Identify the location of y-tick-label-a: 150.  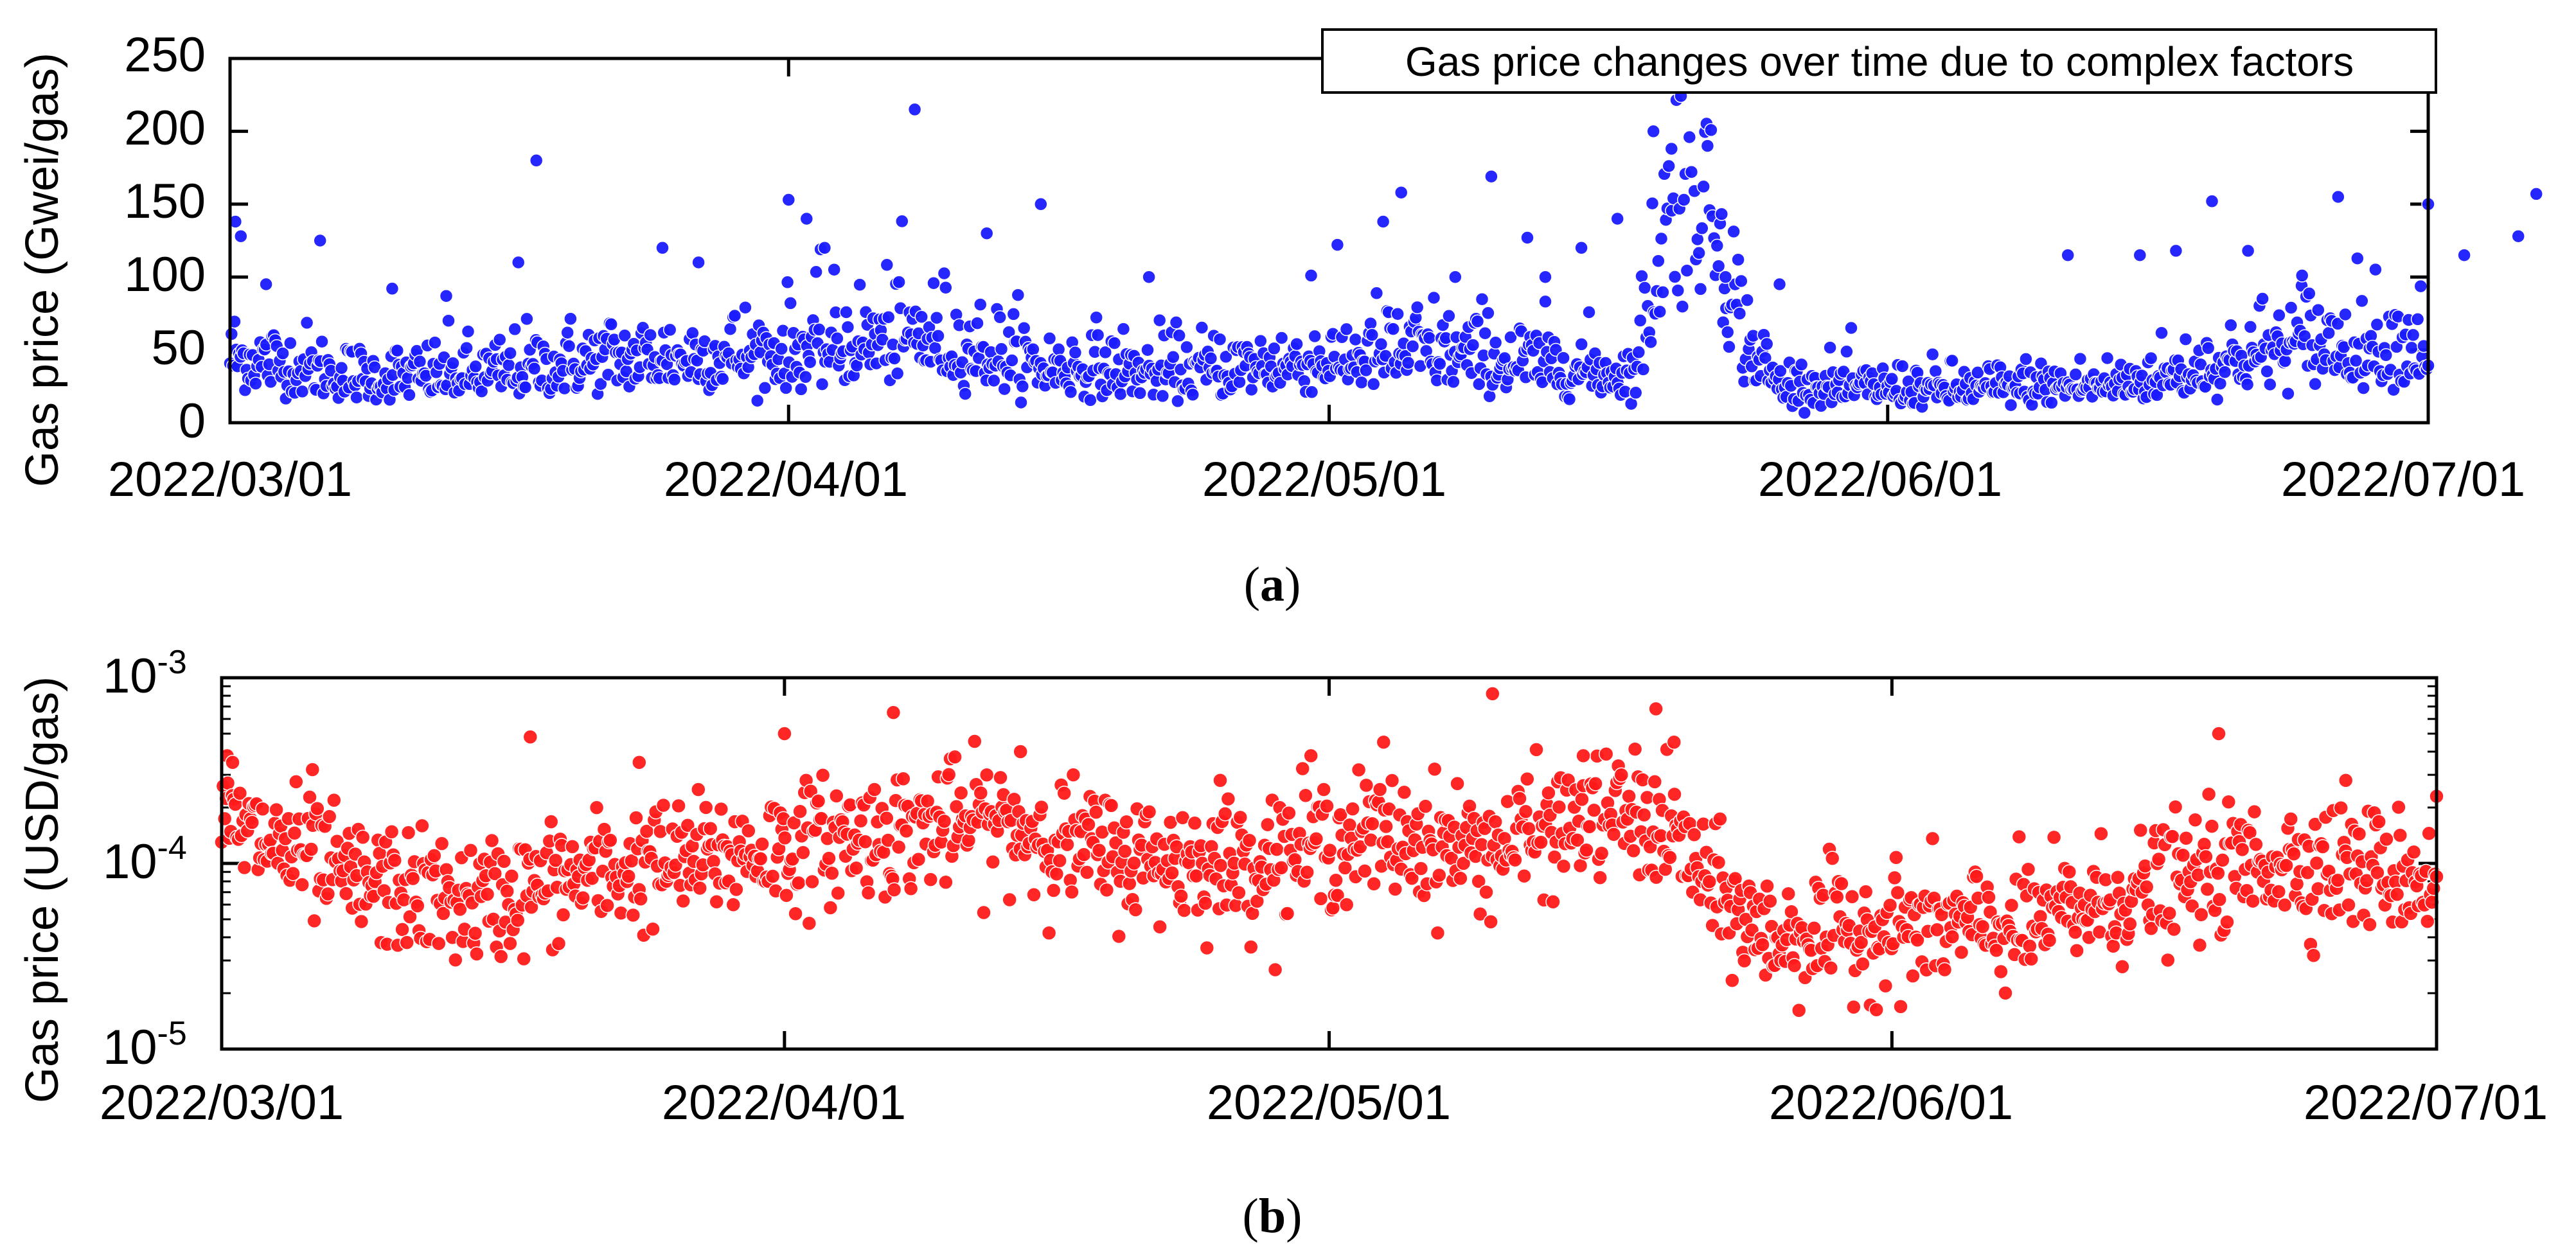
(165, 201).